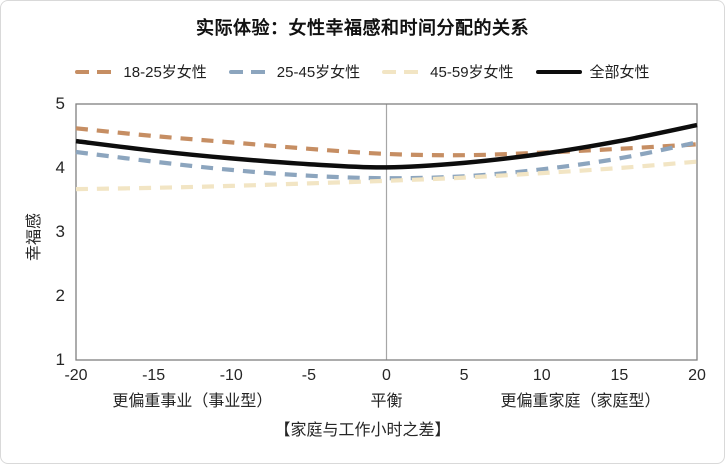  I want to click on x-tick-label-15: 15, so click(619, 375).